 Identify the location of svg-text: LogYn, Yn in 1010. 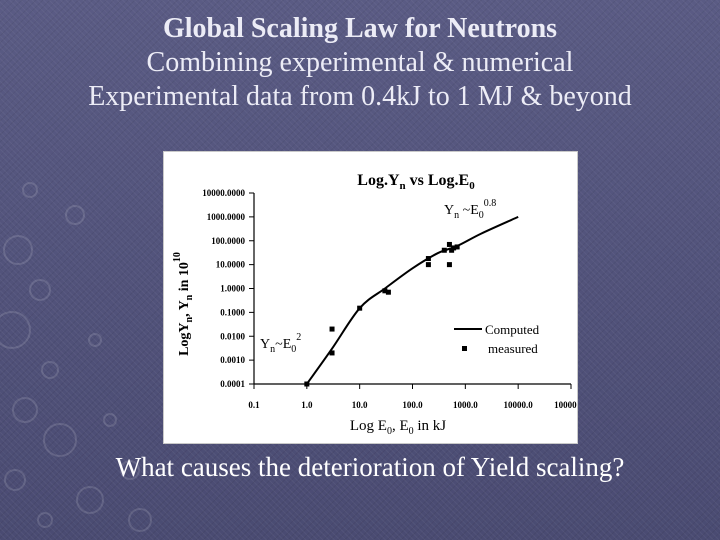
(183, 304).